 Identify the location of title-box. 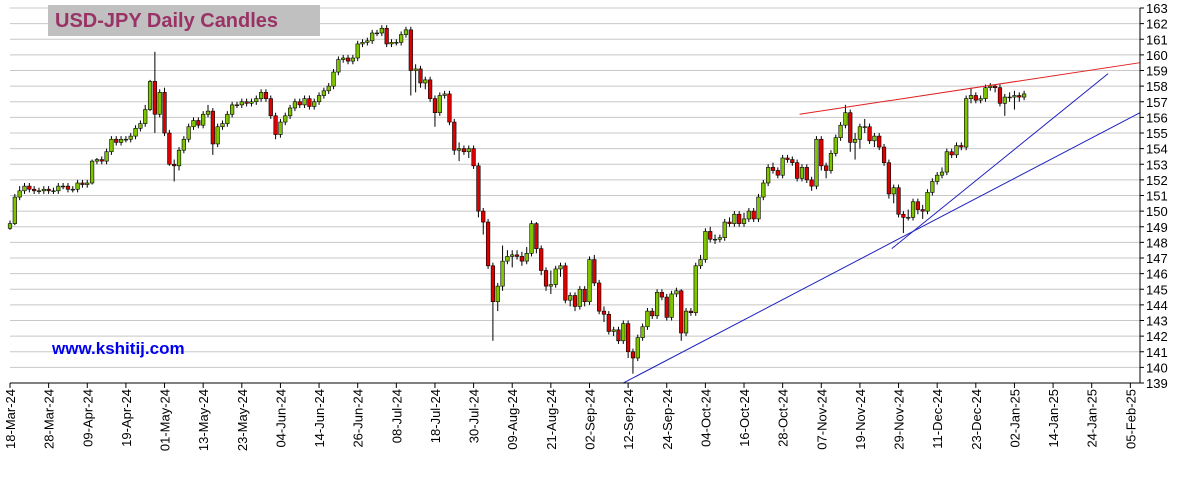
(184, 20).